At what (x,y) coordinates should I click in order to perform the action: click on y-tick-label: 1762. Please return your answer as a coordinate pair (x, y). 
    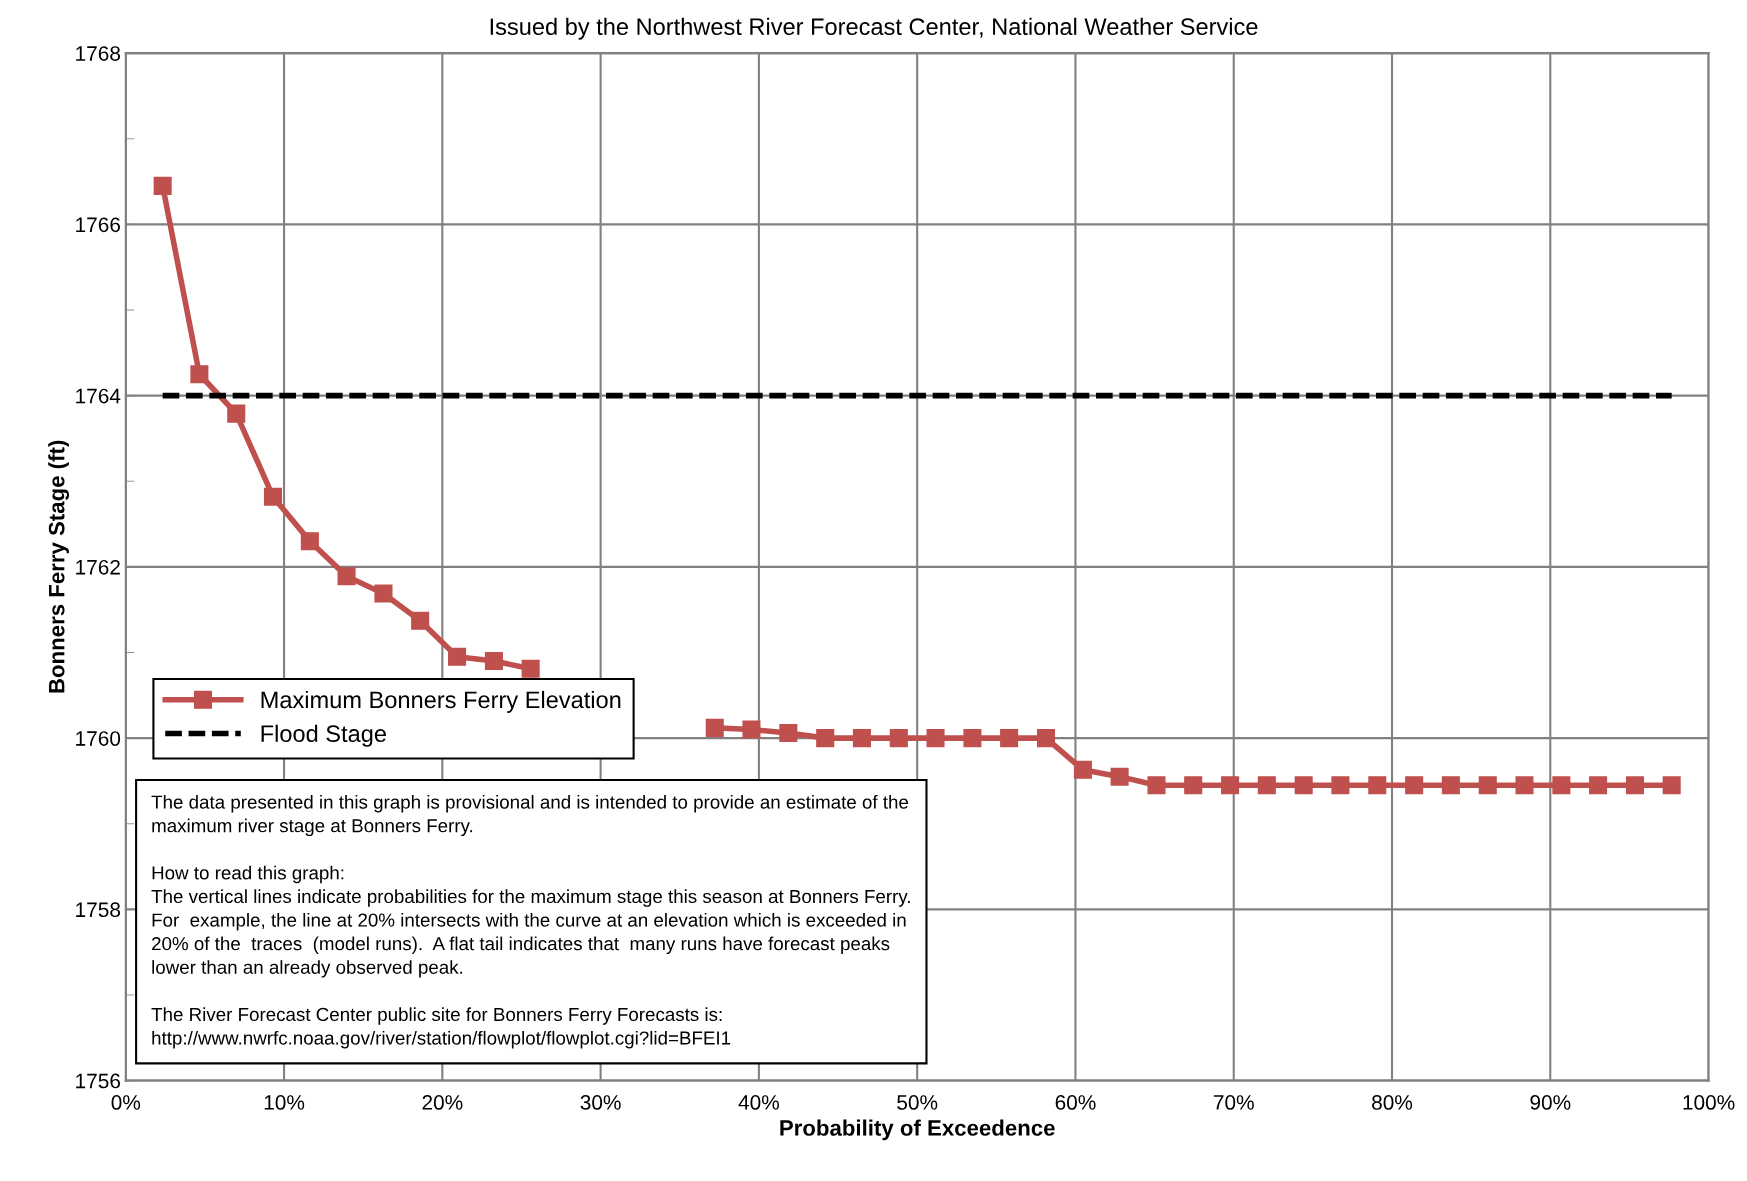
    Looking at the image, I should click on (98, 567).